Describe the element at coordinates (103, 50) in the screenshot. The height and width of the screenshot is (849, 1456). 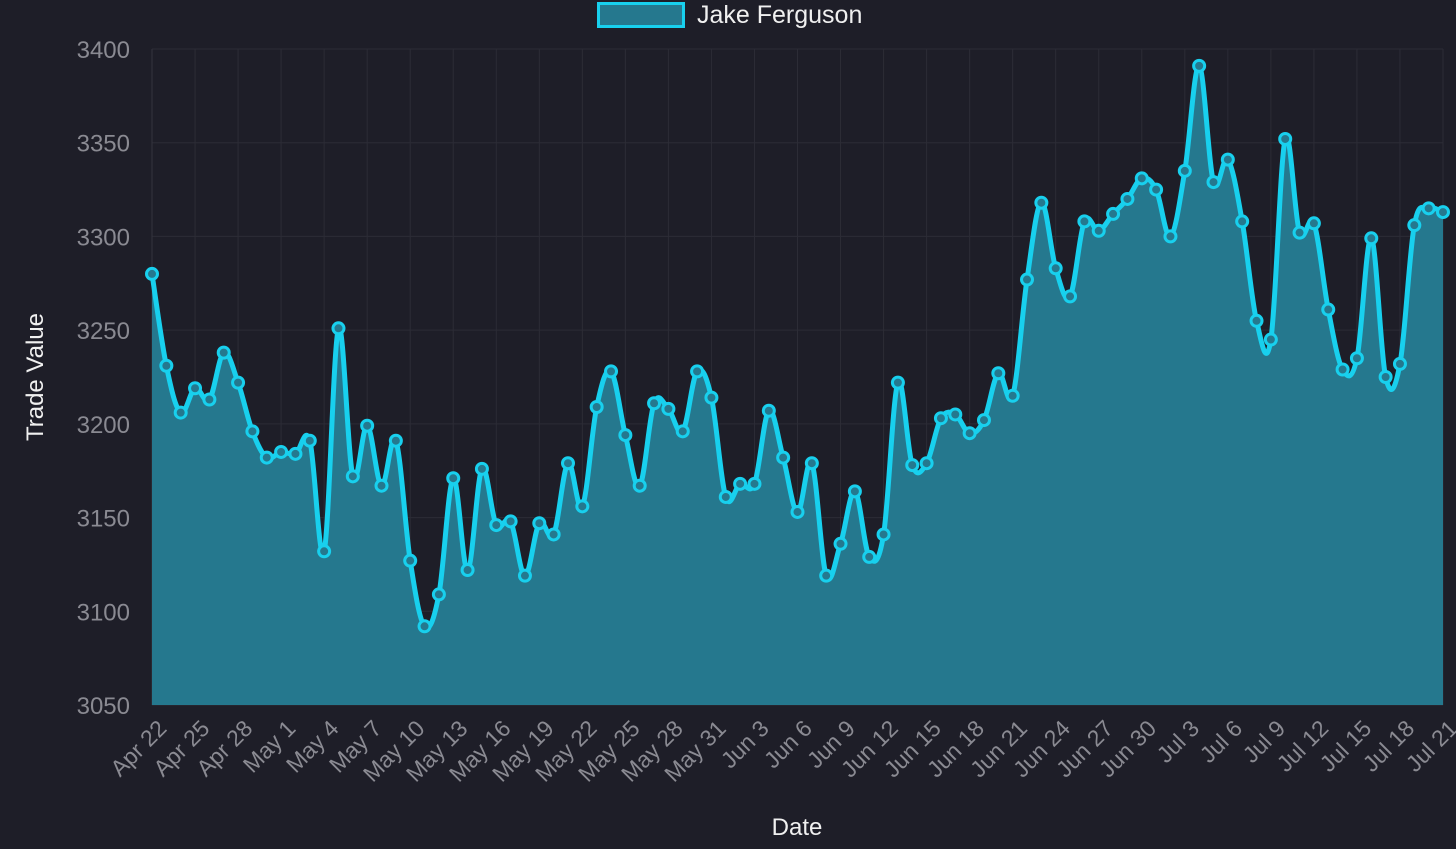
I see `y-tick-label: 3400` at that location.